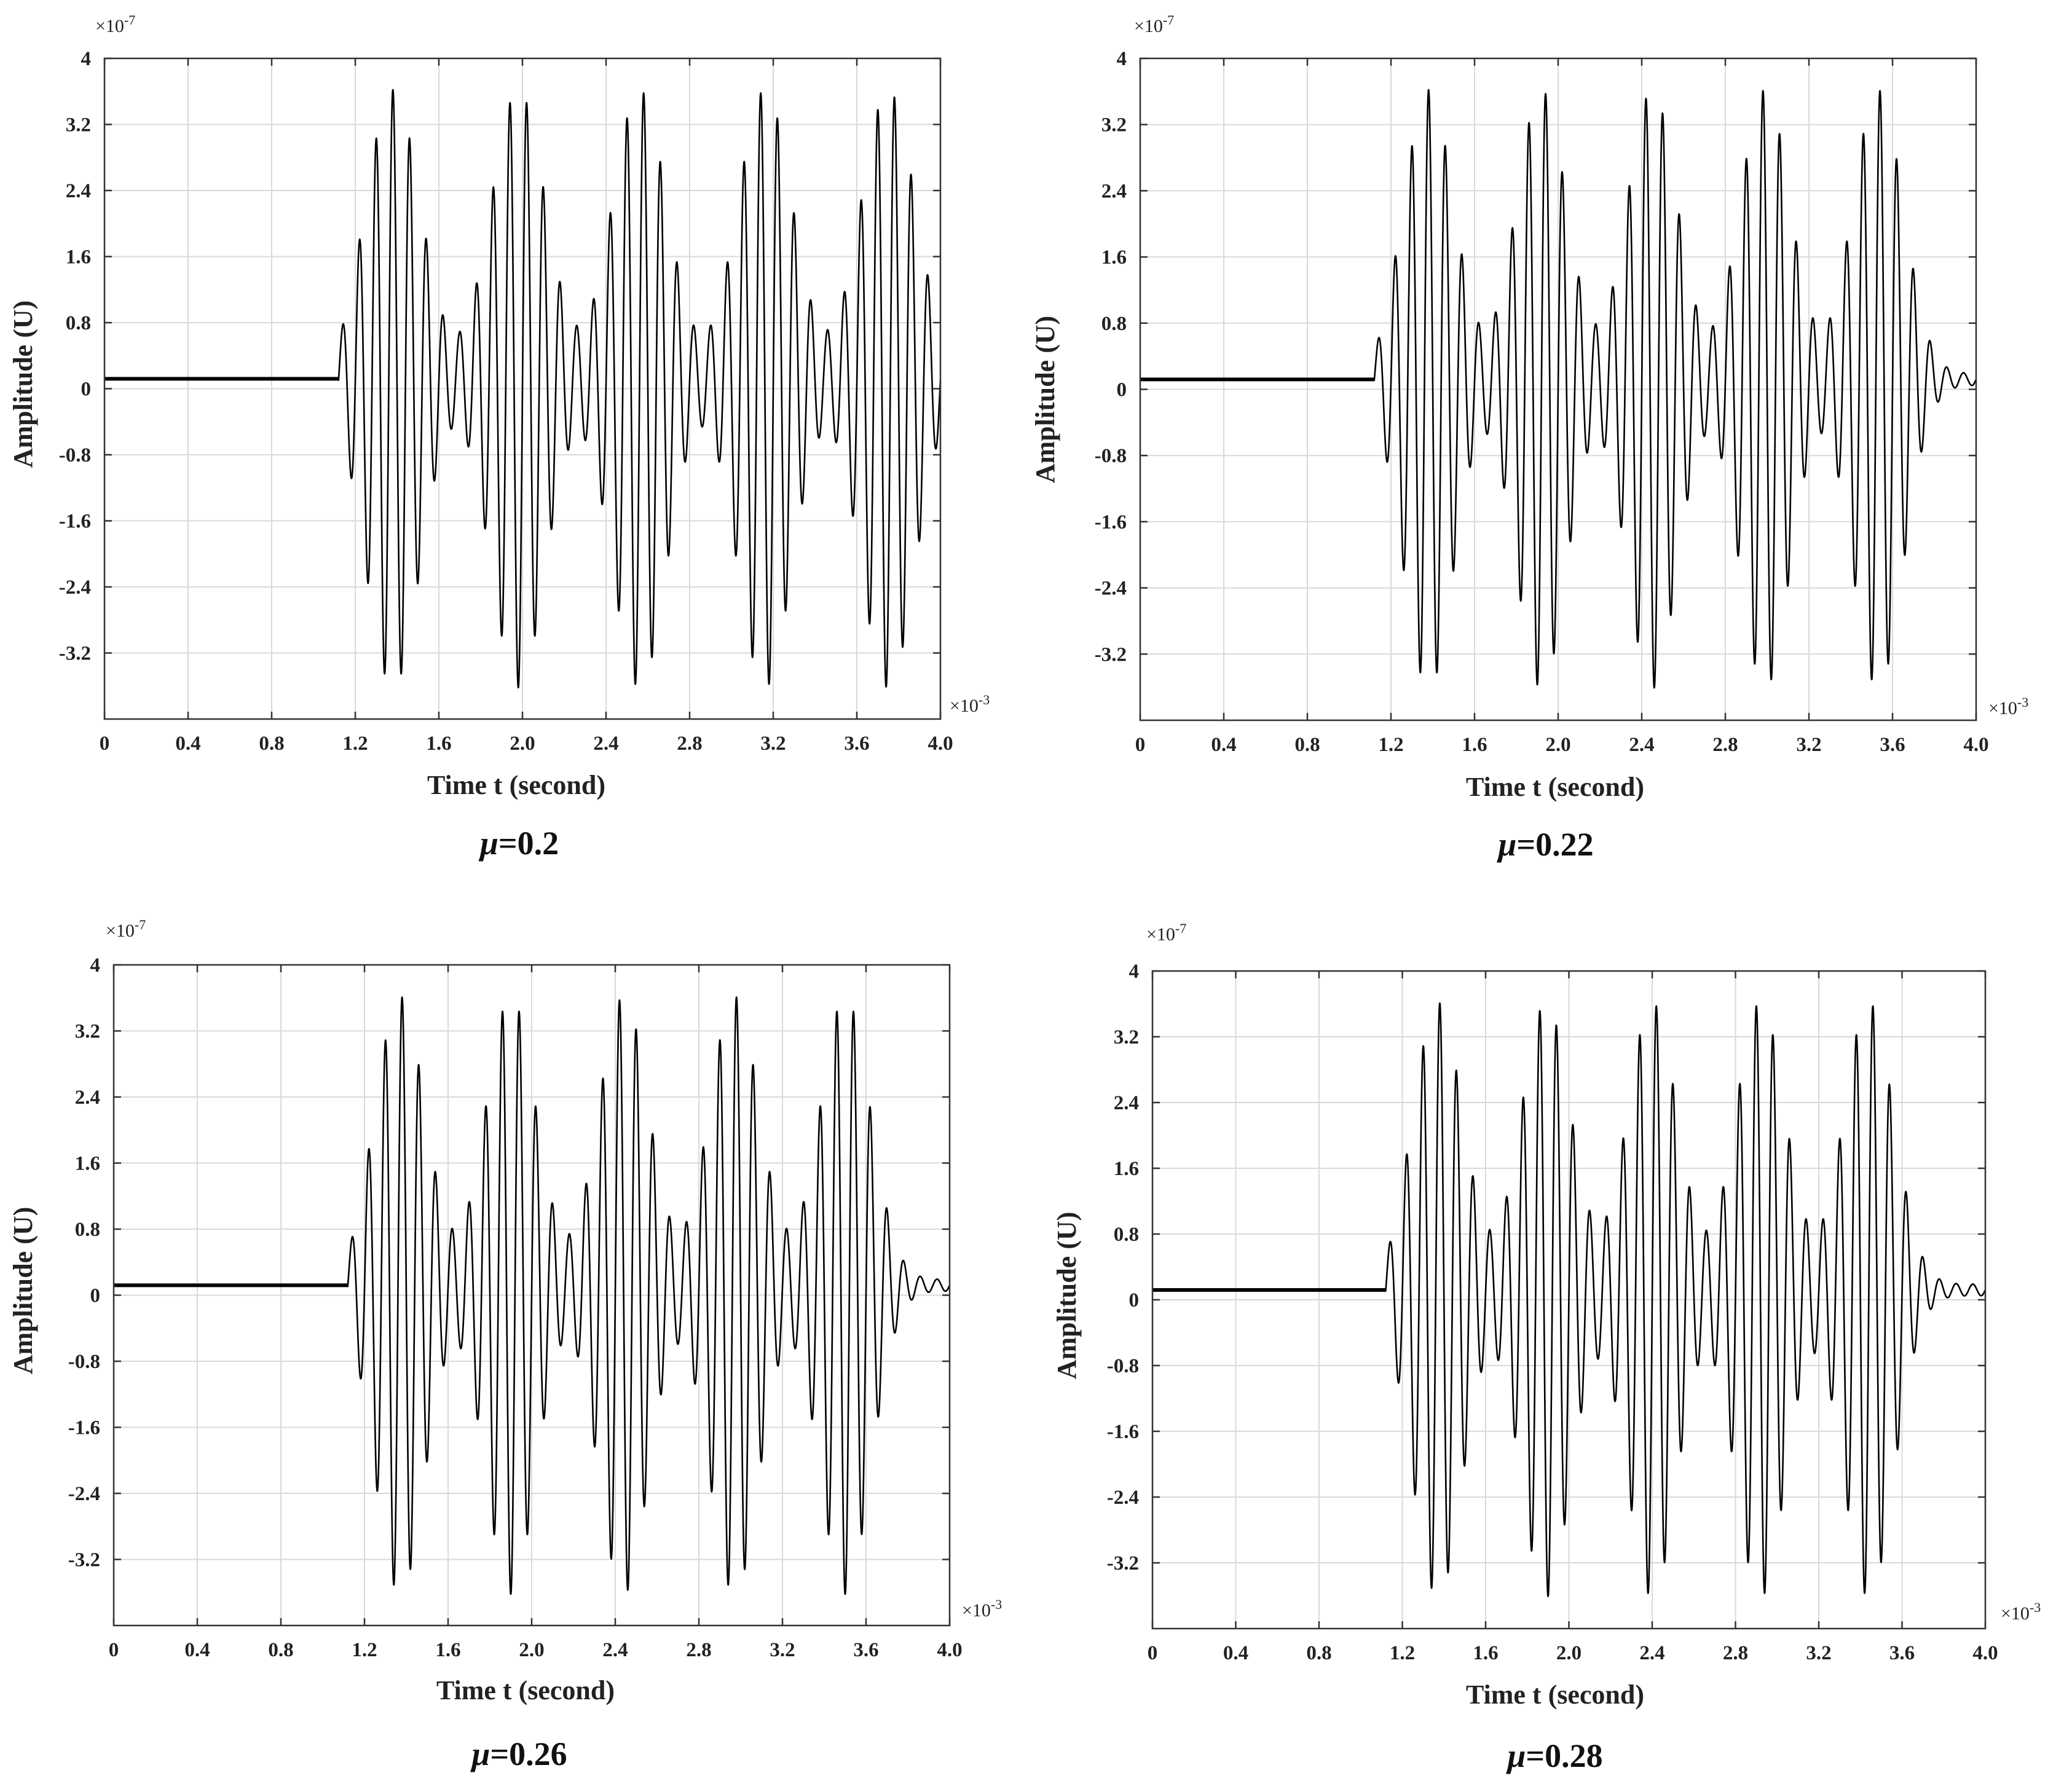 The width and height of the screenshot is (2072, 1781). I want to click on caption-2: μ=0.22, so click(1545, 844).